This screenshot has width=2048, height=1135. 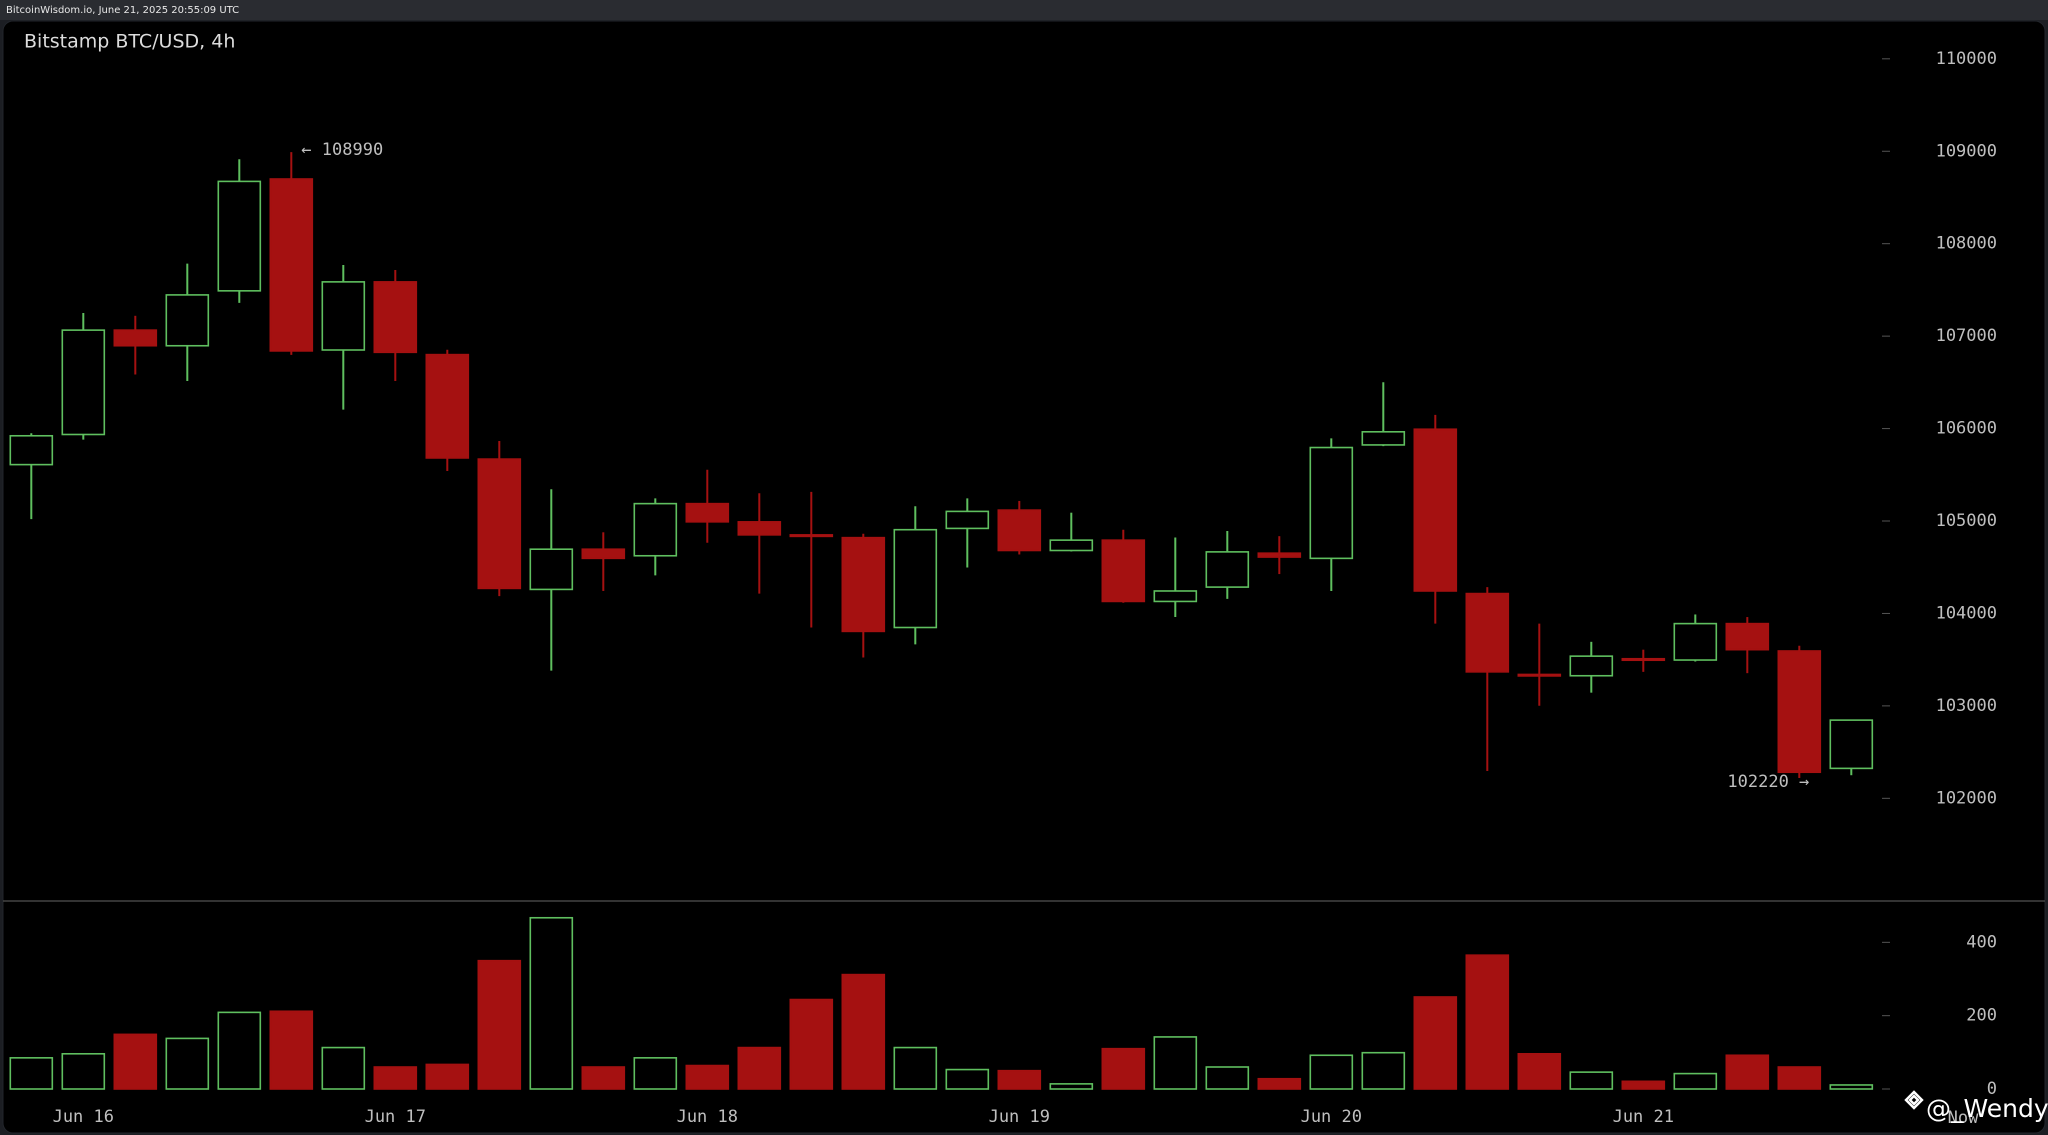 What do you see at coordinates (1981, 942) in the screenshot?
I see `y-tick-label: 400` at bounding box center [1981, 942].